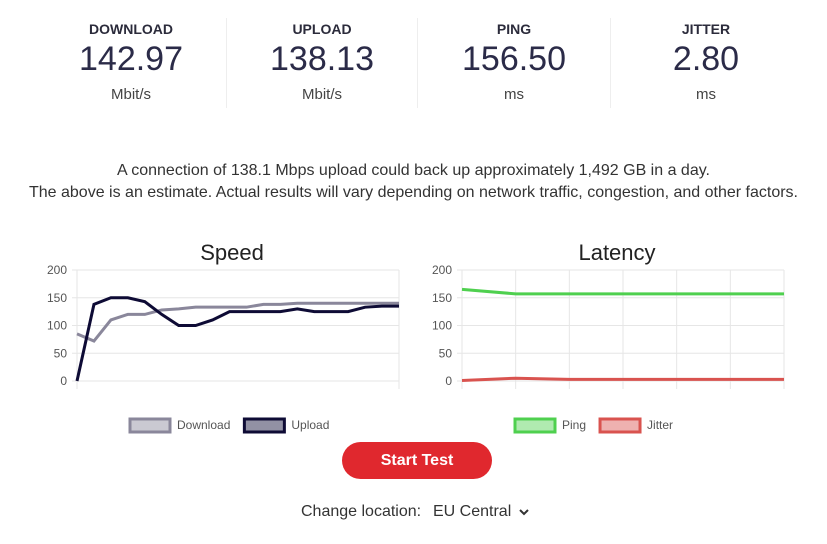  Describe the element at coordinates (706, 29) in the screenshot. I see `metric-label: JITTER` at that location.